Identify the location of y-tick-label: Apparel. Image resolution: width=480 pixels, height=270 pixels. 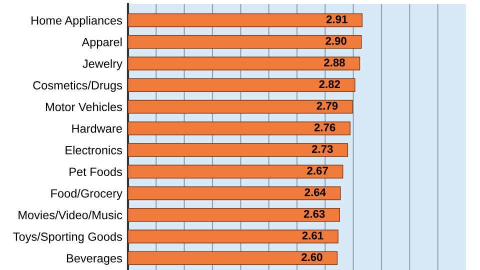
(102, 43).